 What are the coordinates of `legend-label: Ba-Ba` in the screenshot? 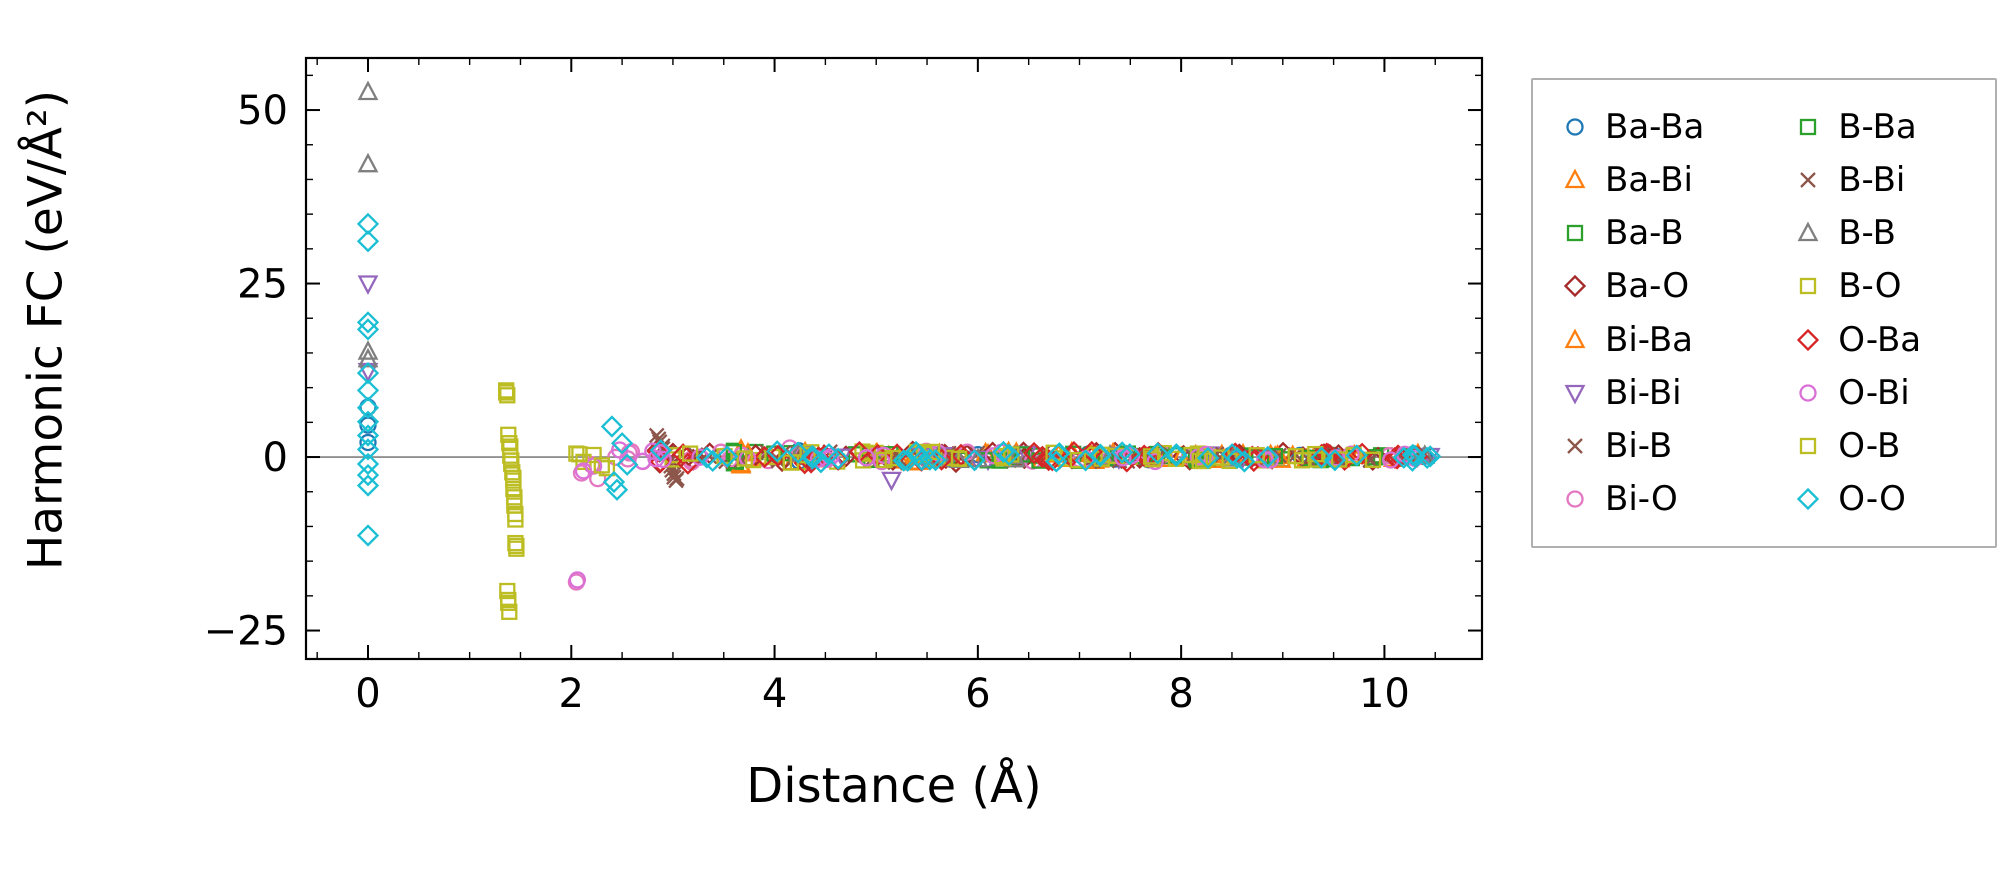 It's located at (1655, 126).